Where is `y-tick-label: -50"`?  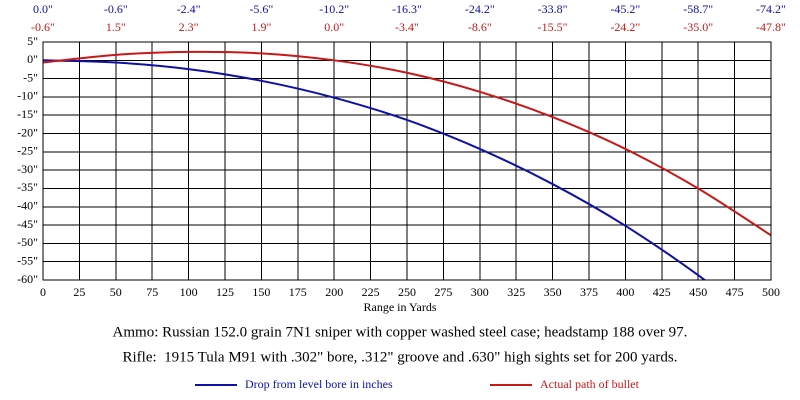
y-tick-label: -50" is located at coordinates (27, 242).